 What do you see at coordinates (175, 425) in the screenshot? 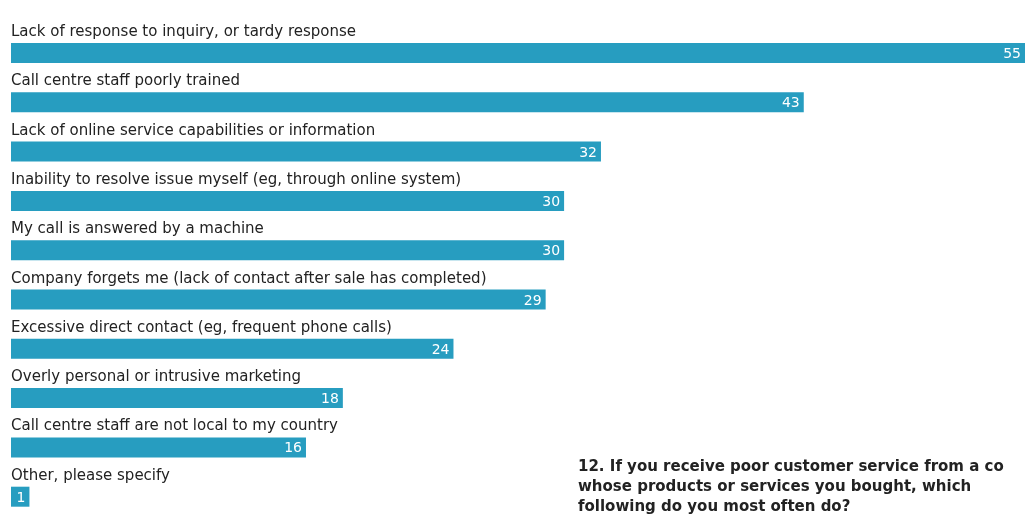
I see `y-tick-label: Call centre staff are not local to my country` at bounding box center [175, 425].